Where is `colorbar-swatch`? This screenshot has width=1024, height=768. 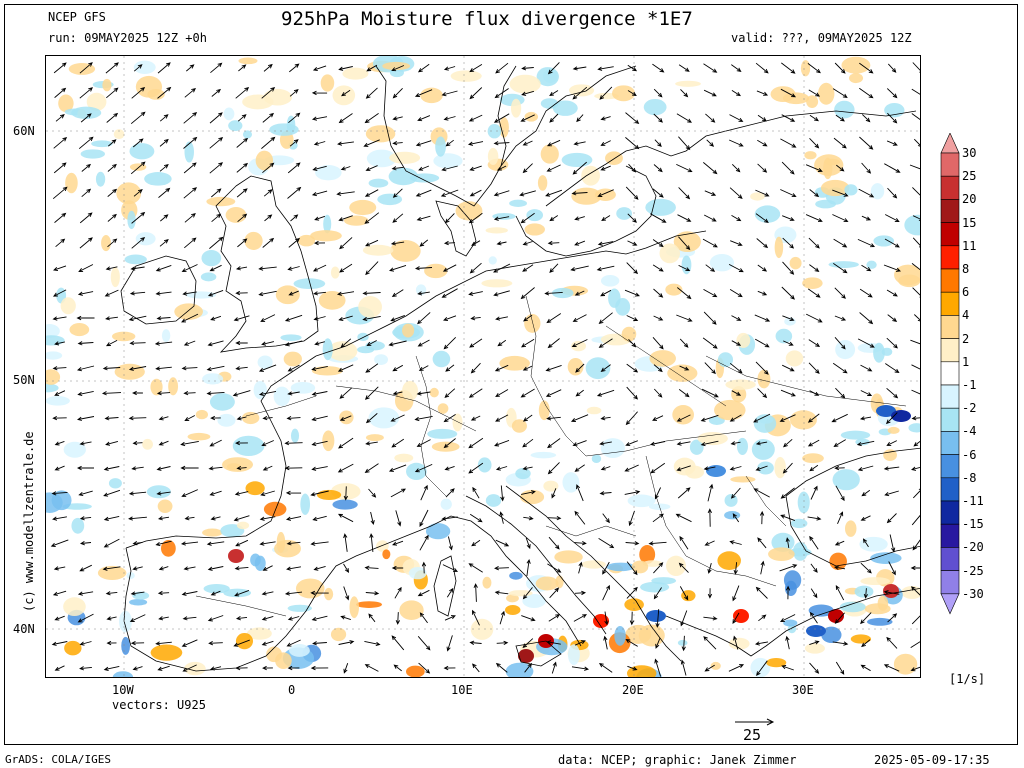 colorbar-swatch is located at coordinates (950, 512).